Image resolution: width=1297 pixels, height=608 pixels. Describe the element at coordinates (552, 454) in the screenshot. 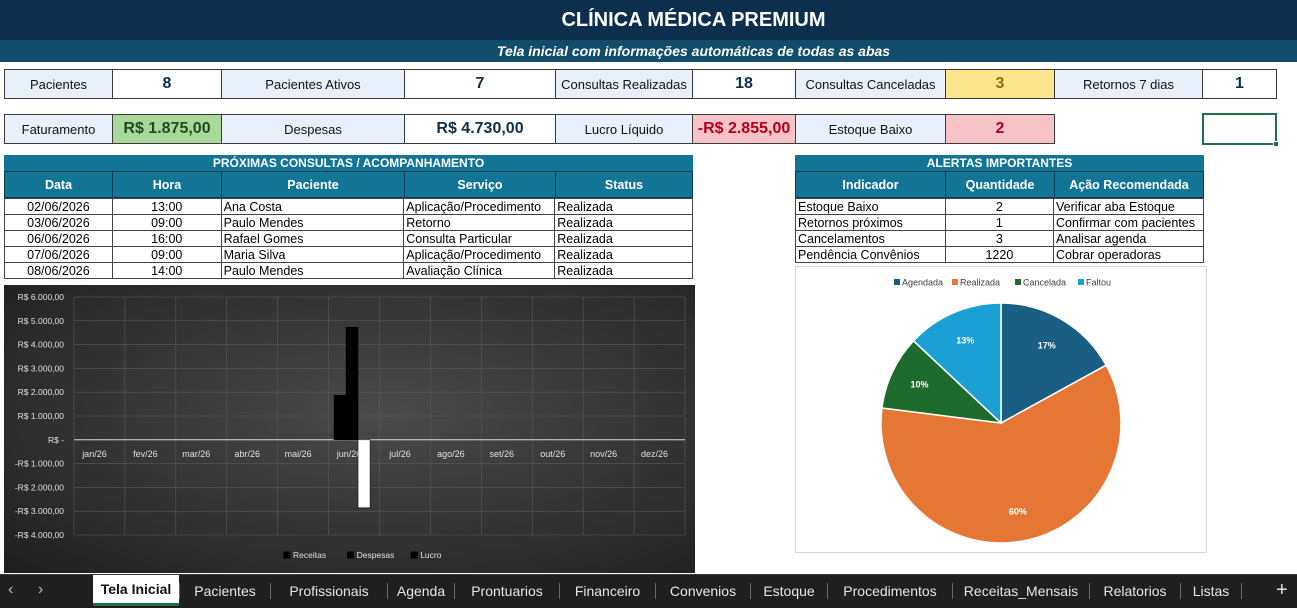

I see `bar-x-tick-label: out/26` at that location.